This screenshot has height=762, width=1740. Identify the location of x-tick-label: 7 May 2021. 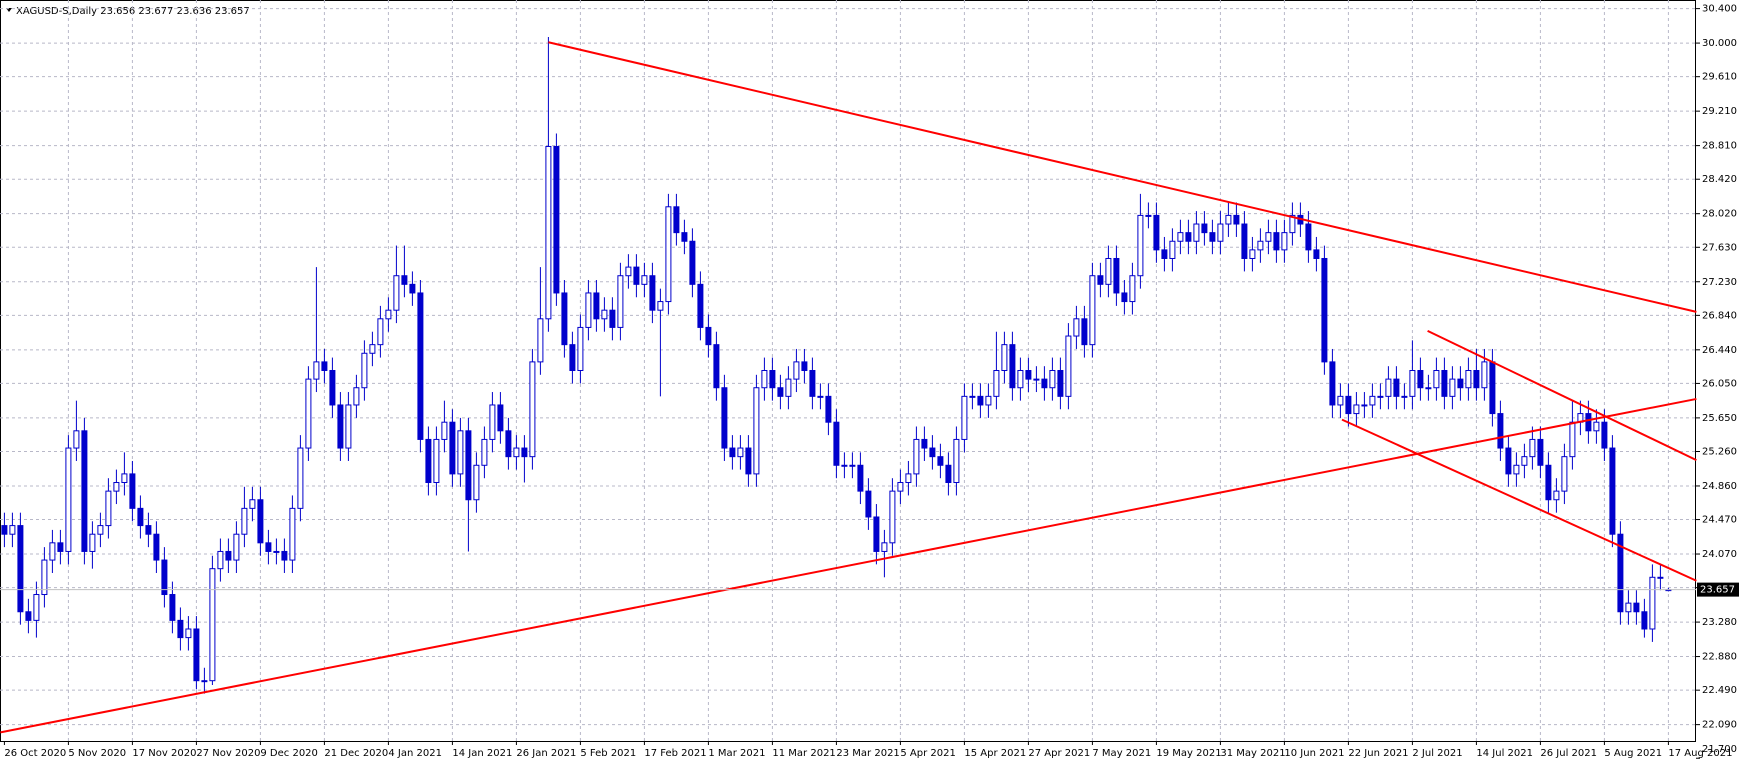
(1121, 753).